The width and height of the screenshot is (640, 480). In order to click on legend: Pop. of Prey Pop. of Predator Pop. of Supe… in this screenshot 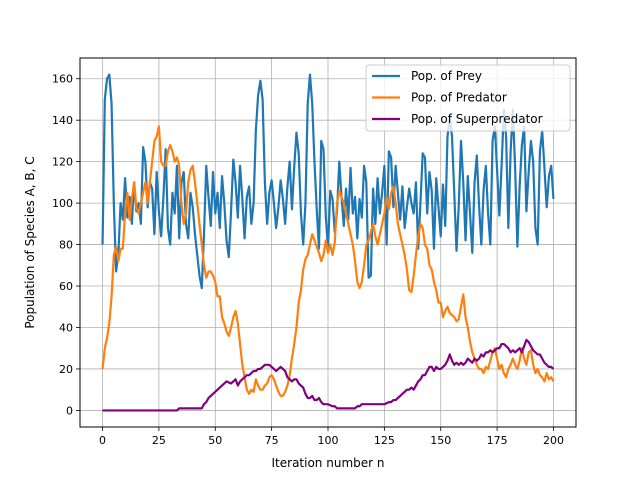, I will do `click(468, 98)`.